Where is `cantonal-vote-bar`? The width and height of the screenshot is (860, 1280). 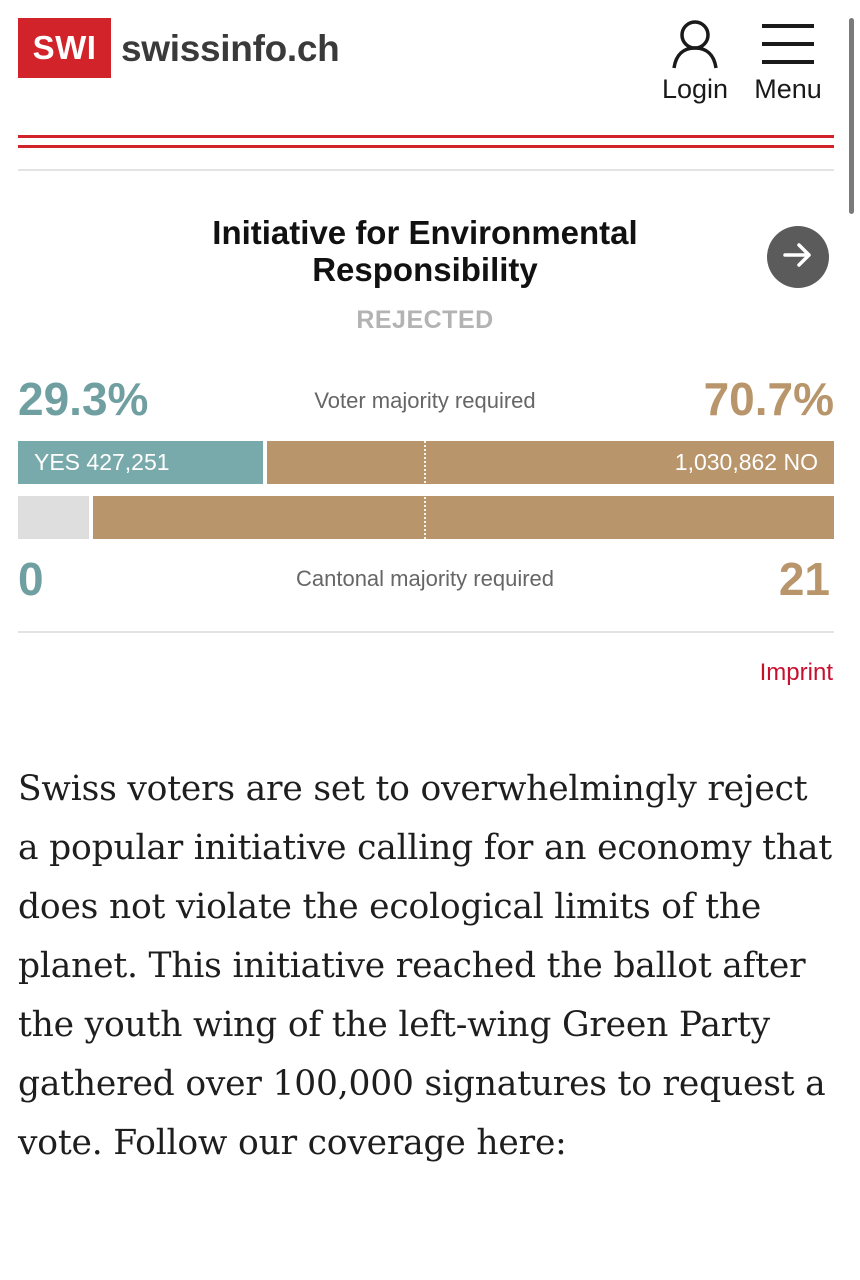
cantonal-vote-bar is located at coordinates (426, 517).